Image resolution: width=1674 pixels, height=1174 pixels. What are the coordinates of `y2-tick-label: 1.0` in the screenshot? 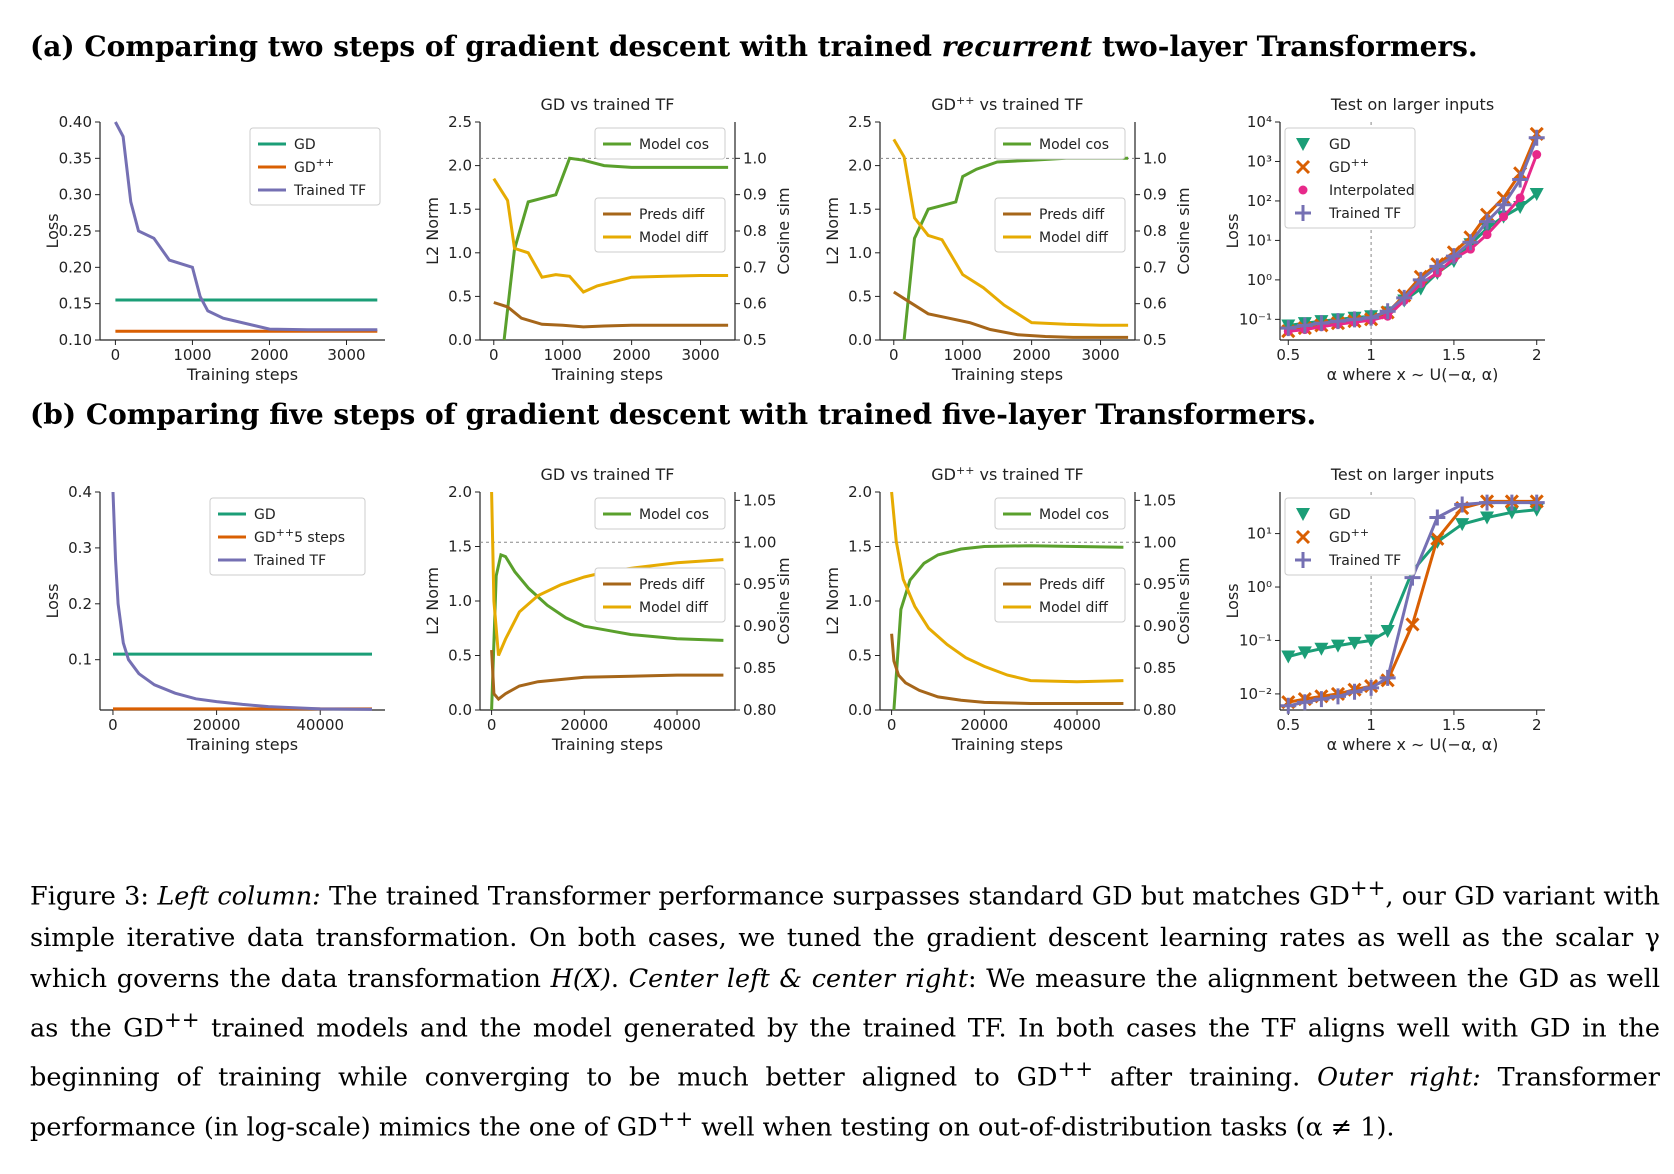 It's located at (1155, 158).